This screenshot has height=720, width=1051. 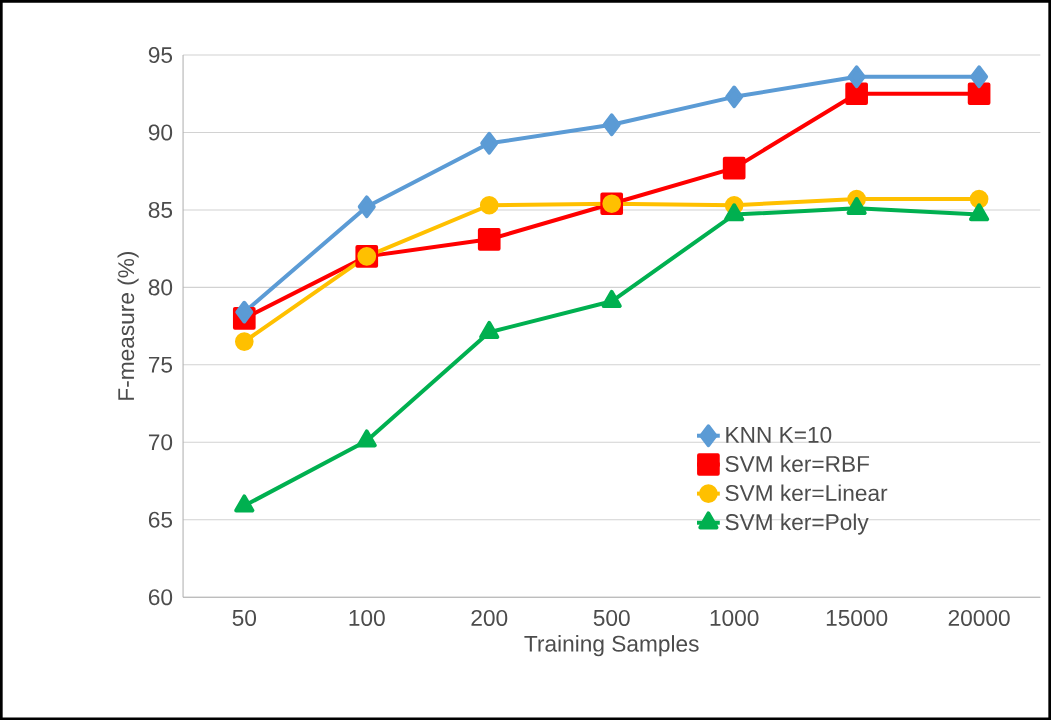 I want to click on y-tick-label: 85, so click(x=160, y=209).